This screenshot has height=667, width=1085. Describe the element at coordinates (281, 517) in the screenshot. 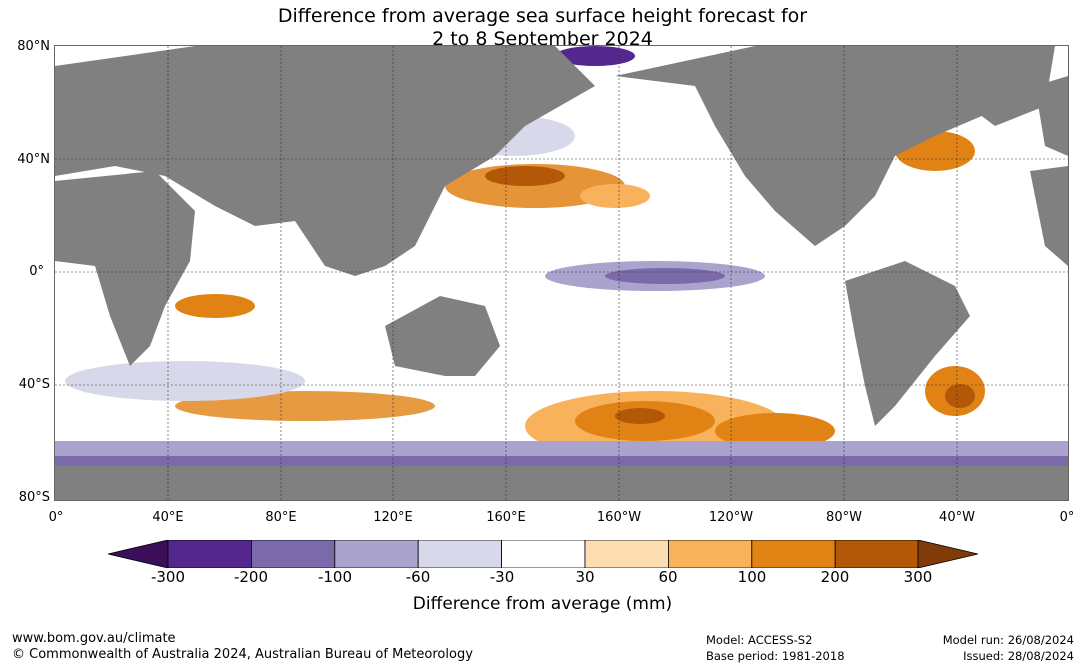

I see `lon-label-80e: 80°E` at that location.